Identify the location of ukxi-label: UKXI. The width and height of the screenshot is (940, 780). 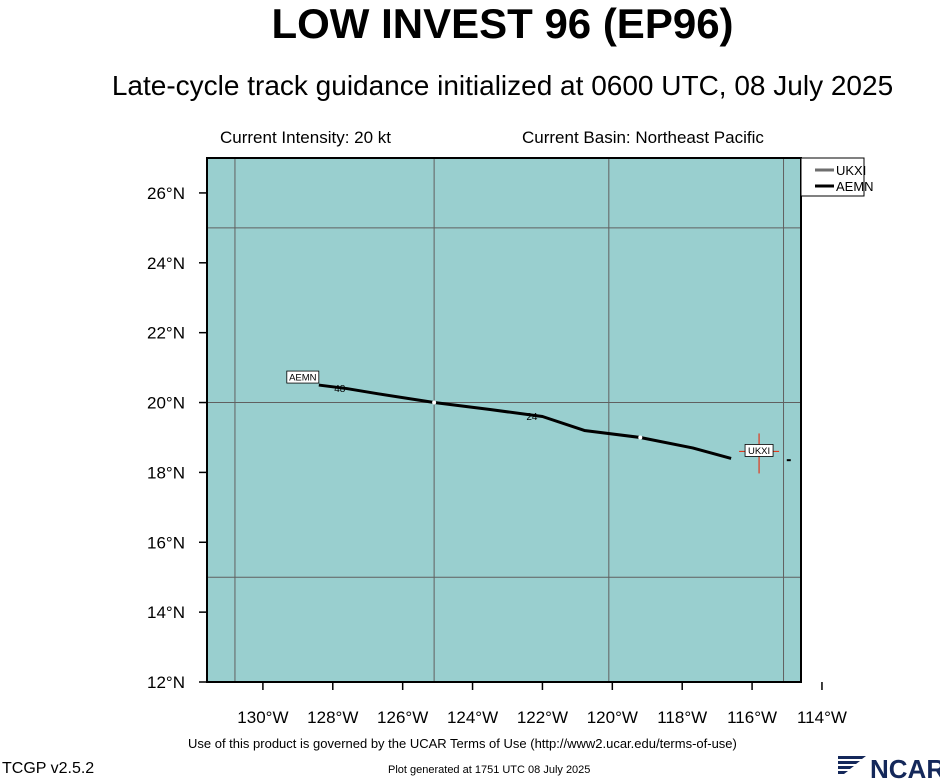
(759, 451).